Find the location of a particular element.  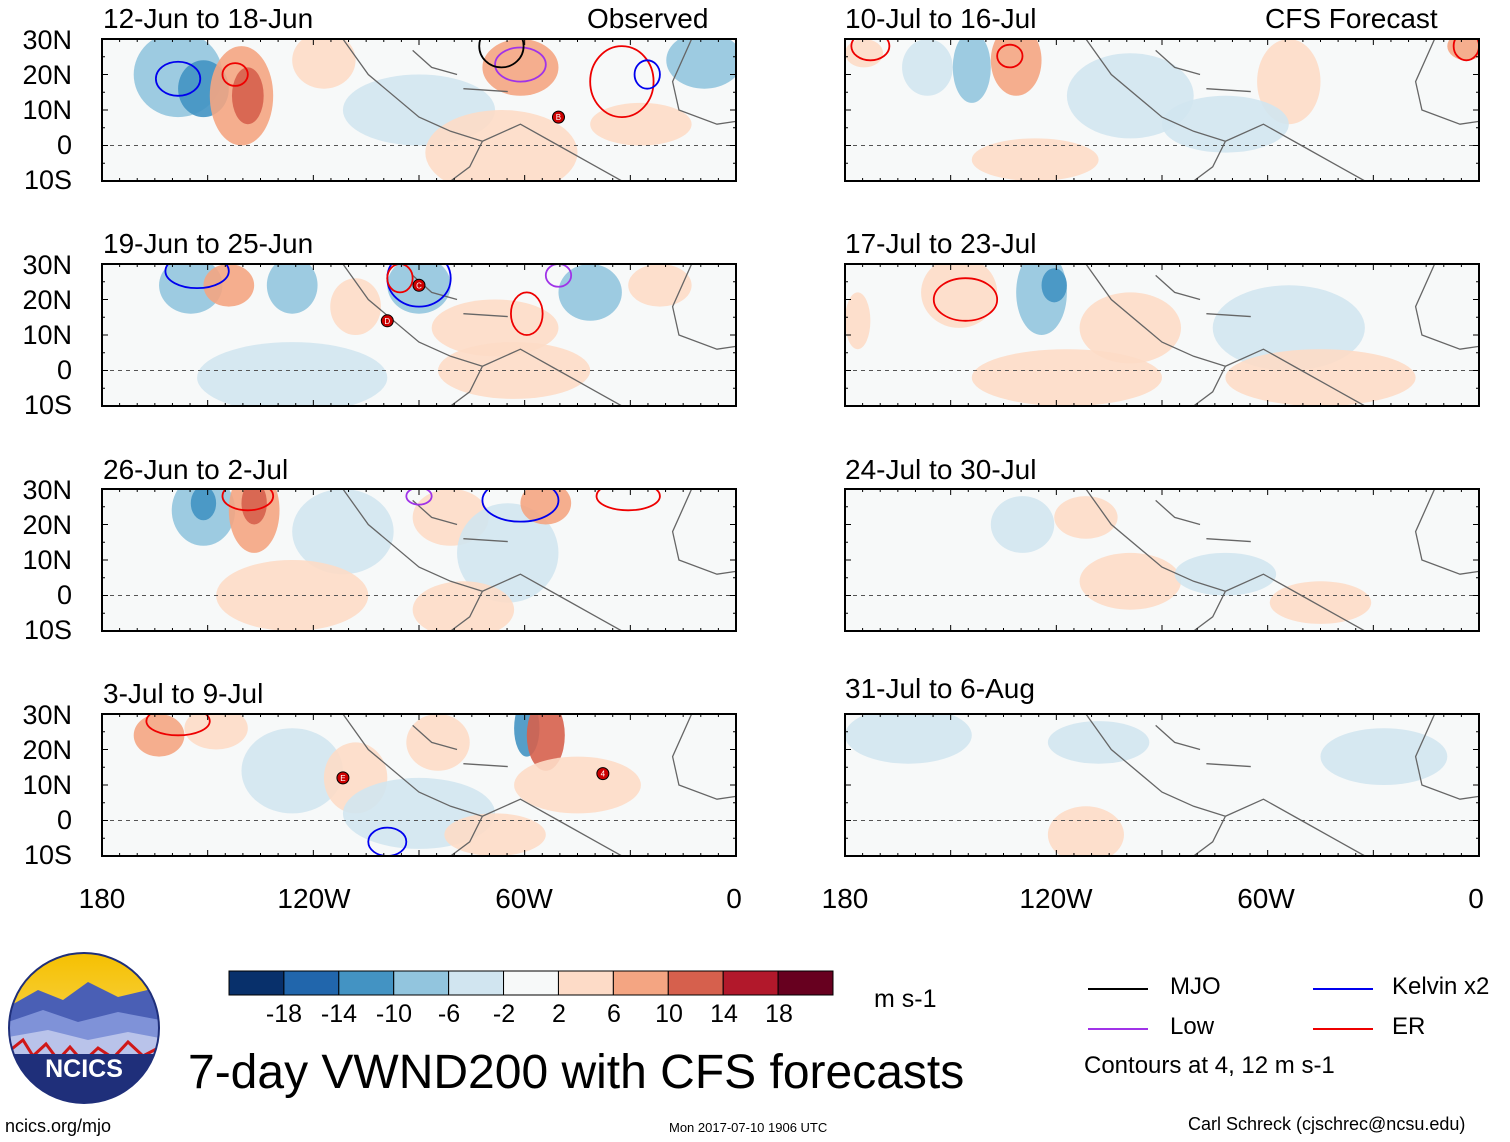

ncics-logo: NCICS is located at coordinates (84, 1028).